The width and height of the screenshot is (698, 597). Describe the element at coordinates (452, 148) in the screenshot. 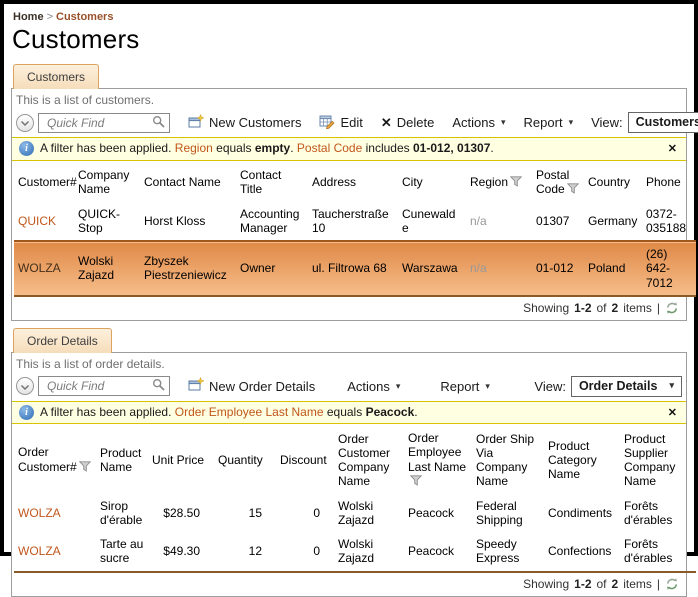

I see `filter-text-segment: 01-012, 01307` at that location.